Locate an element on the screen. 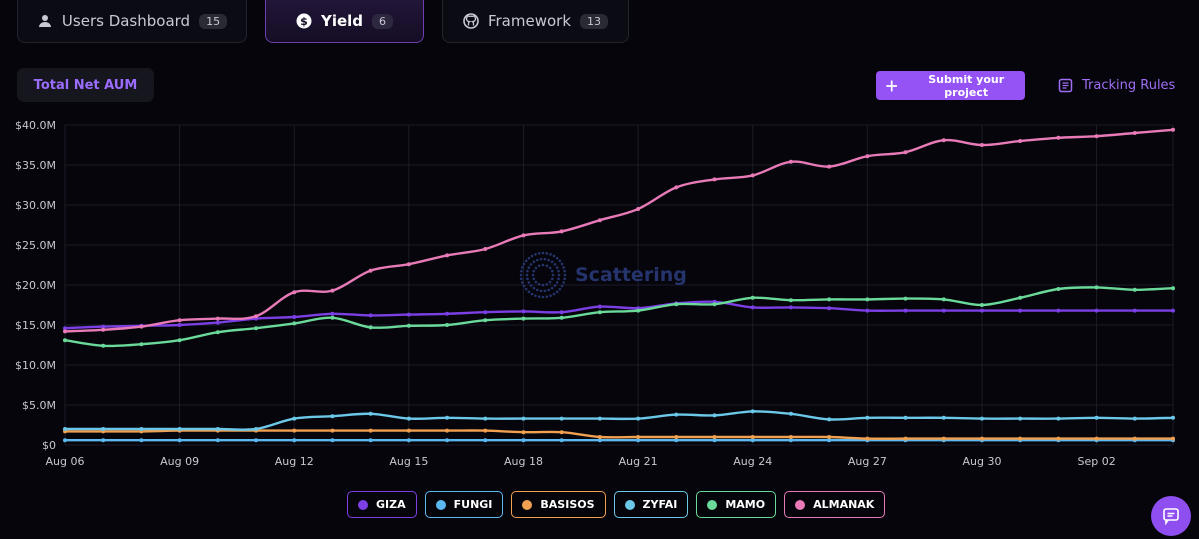 This screenshot has width=1199, height=539. x-tick-label: Aug 06 is located at coordinates (65, 461).